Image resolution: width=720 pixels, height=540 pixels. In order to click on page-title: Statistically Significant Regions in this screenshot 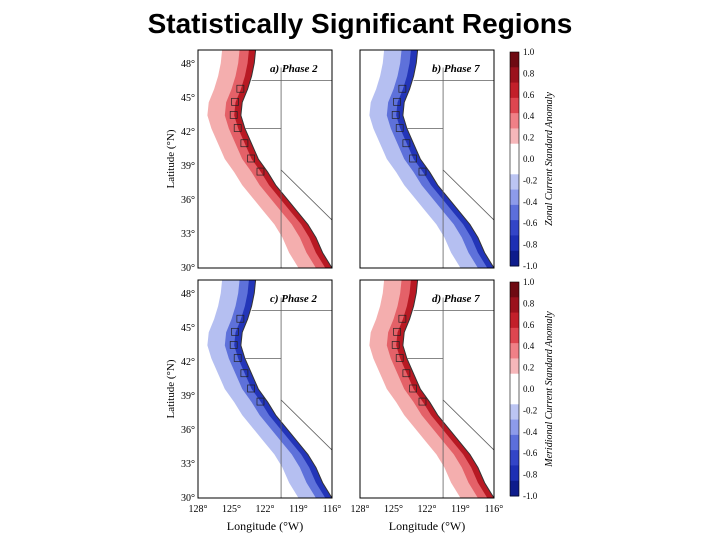, I will do `click(360, 23)`.